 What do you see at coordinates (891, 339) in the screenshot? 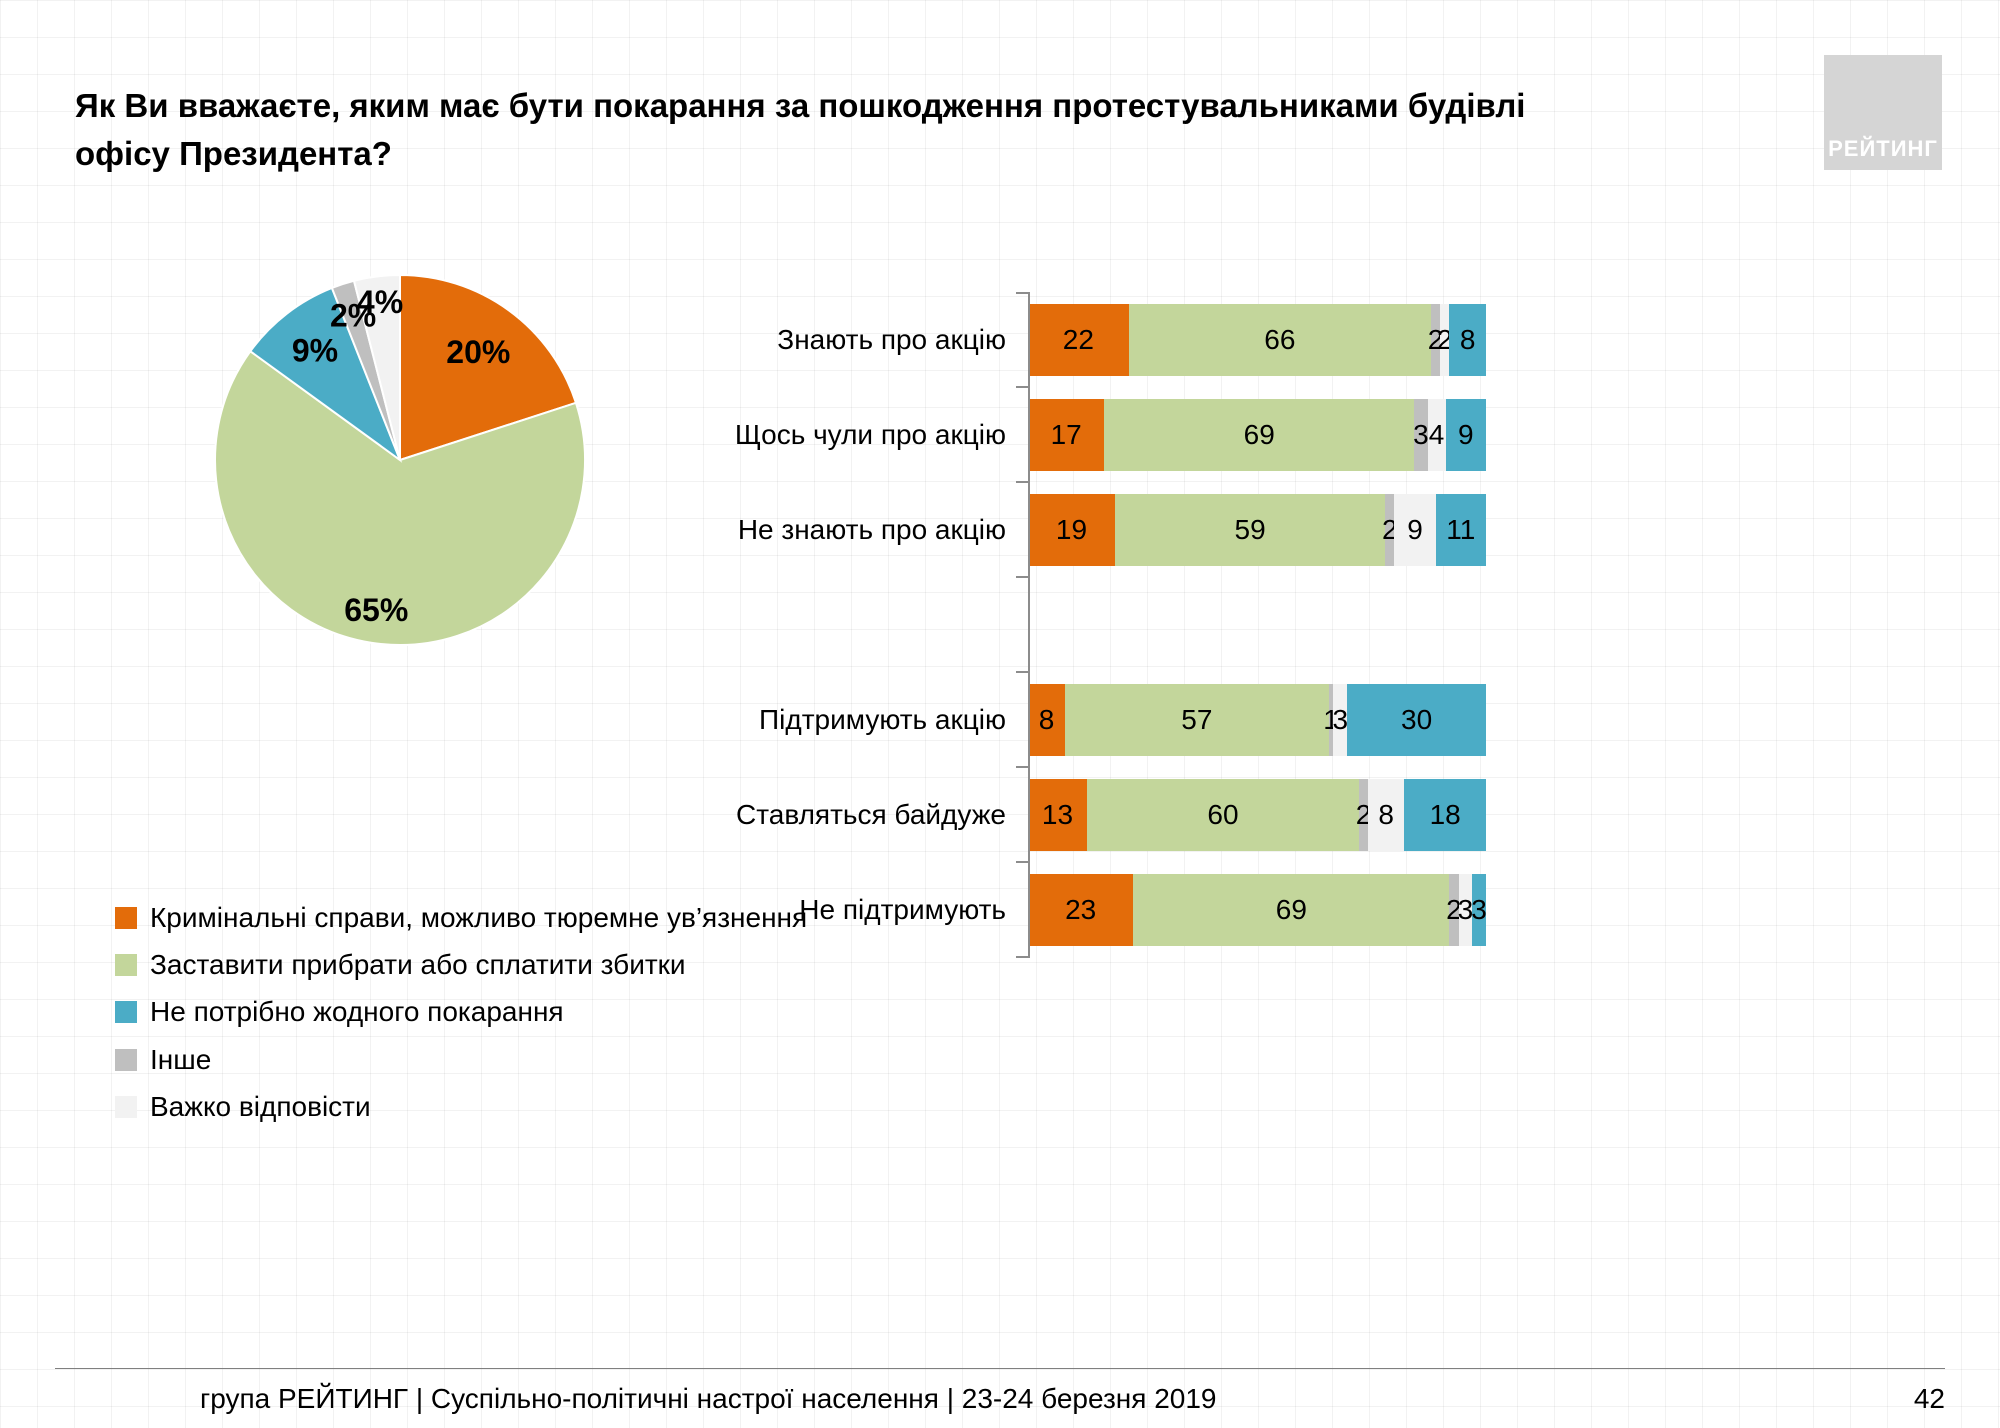
I see `bar-category-label: Знають про акцію` at bounding box center [891, 339].